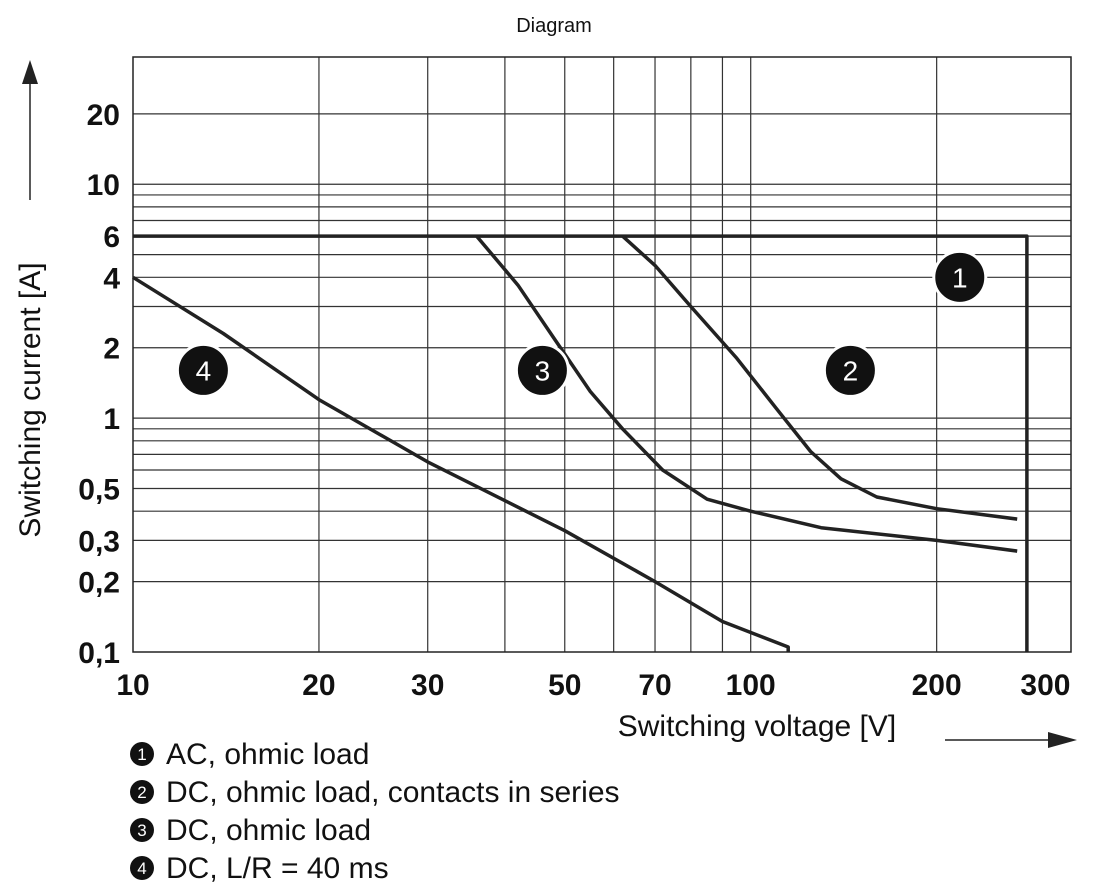  Describe the element at coordinates (554, 26) in the screenshot. I see `chart-title: Diagram` at that location.